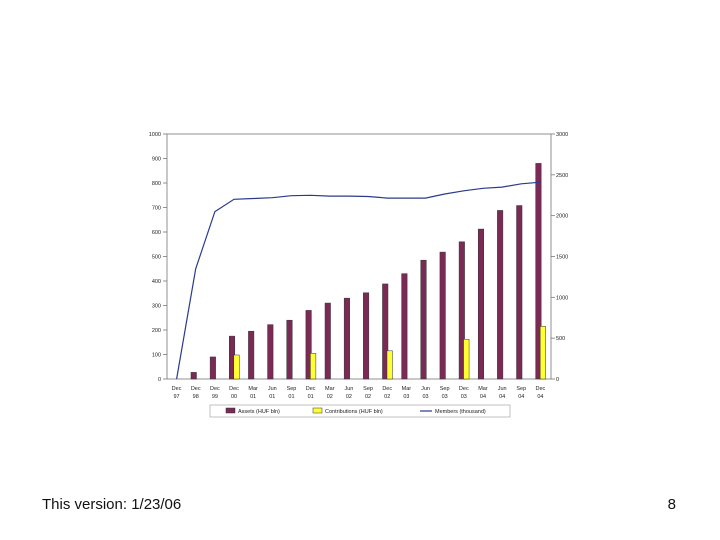 This screenshot has width=720, height=540. What do you see at coordinates (156, 184) in the screenshot?
I see `left-tick-label: 800` at bounding box center [156, 184].